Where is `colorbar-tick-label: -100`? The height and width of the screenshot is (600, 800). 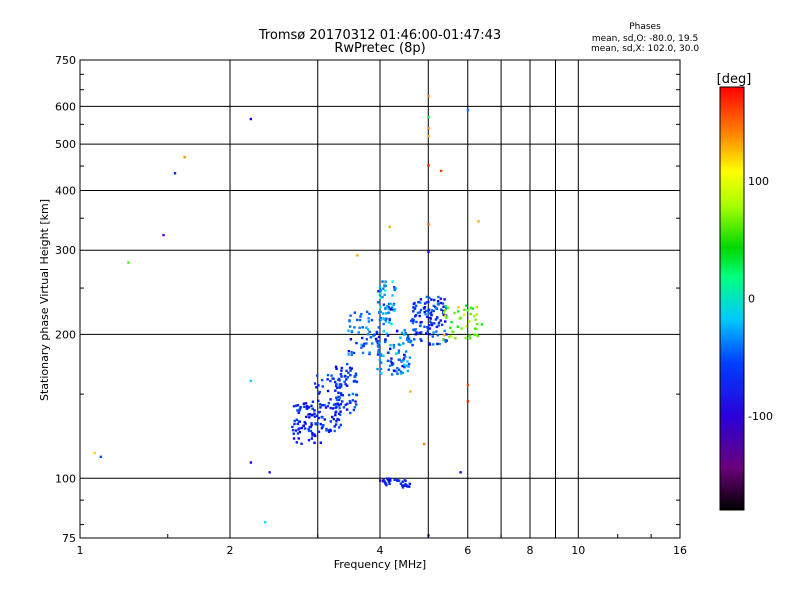
colorbar-tick-label: -100 is located at coordinates (760, 416).